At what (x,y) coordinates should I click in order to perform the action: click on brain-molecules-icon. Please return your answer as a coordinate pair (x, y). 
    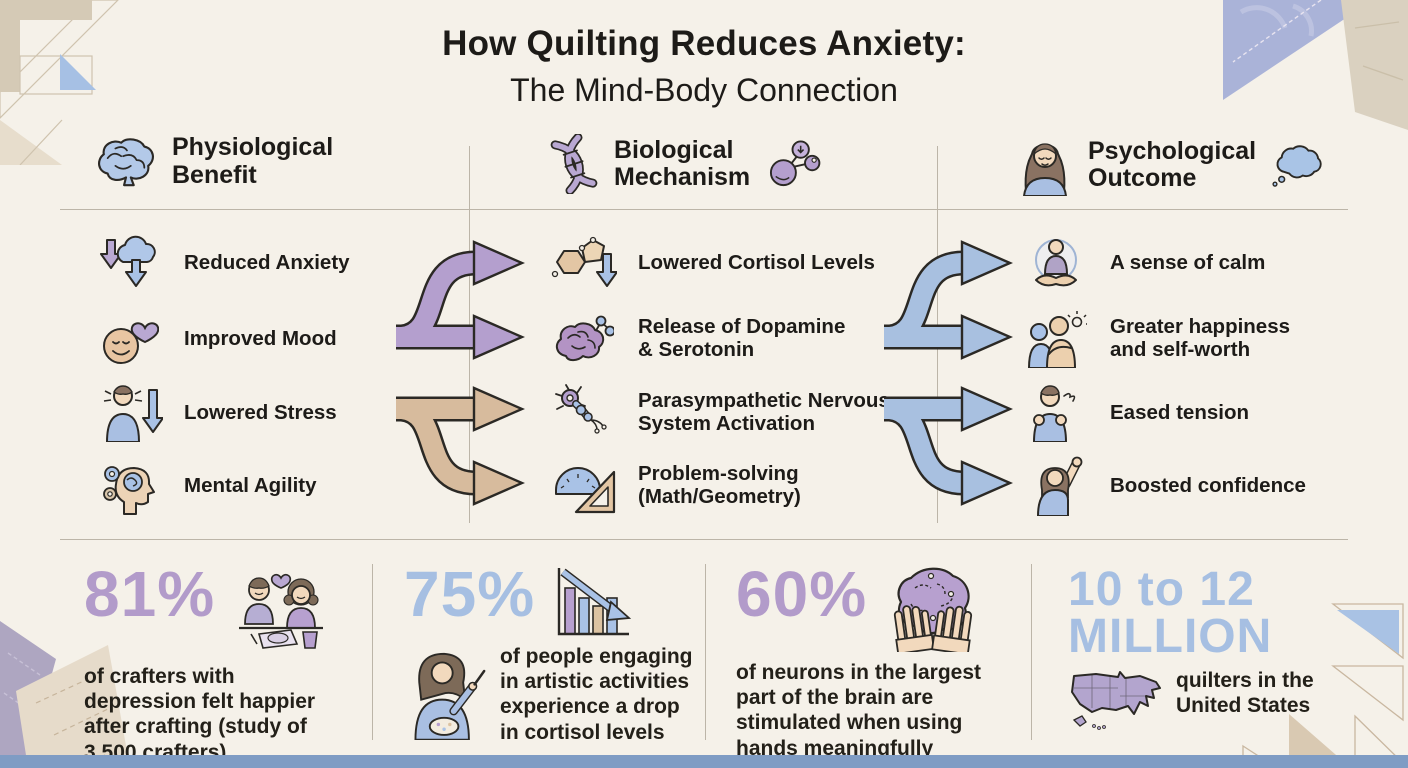
    Looking at the image, I should click on (584, 339).